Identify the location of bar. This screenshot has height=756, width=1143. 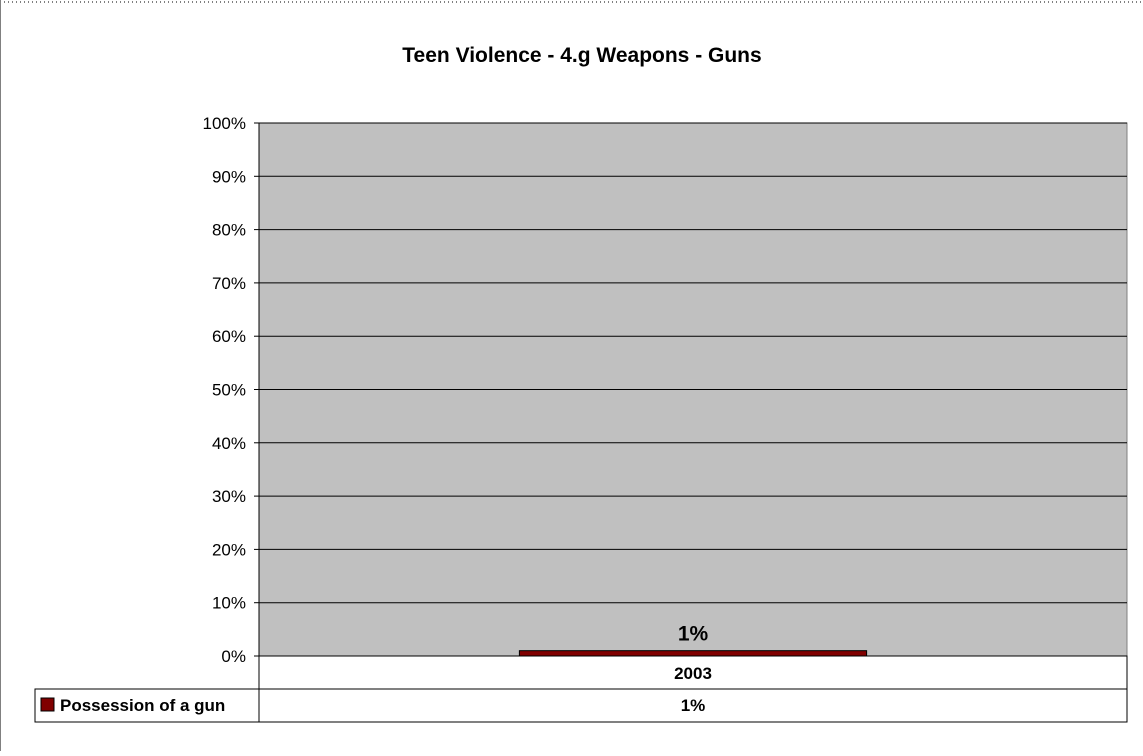
(693, 653).